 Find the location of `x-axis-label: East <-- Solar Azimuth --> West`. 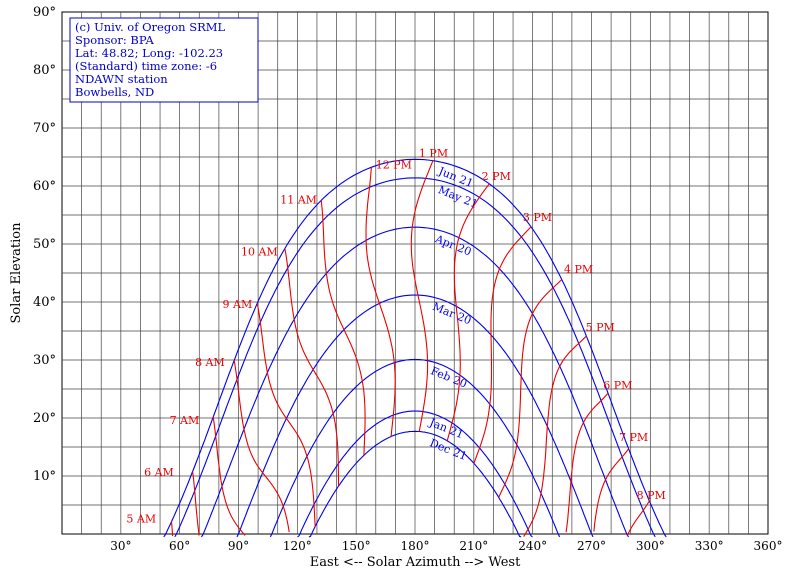

x-axis-label: East <-- Solar Azimuth --> West is located at coordinates (415, 562).